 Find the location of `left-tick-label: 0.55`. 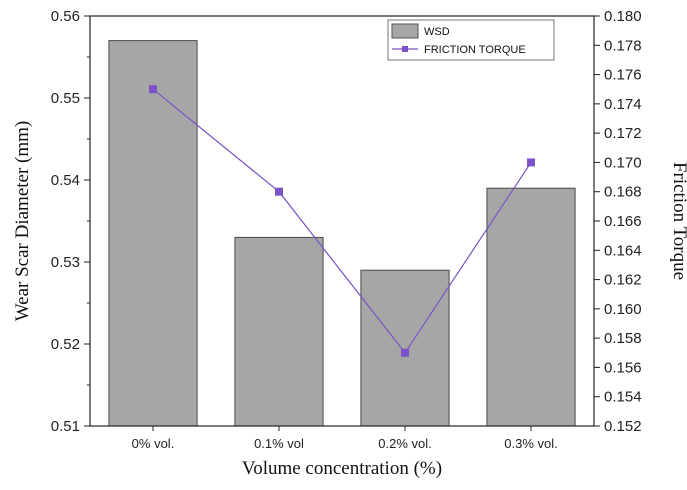

left-tick-label: 0.55 is located at coordinates (65, 98).